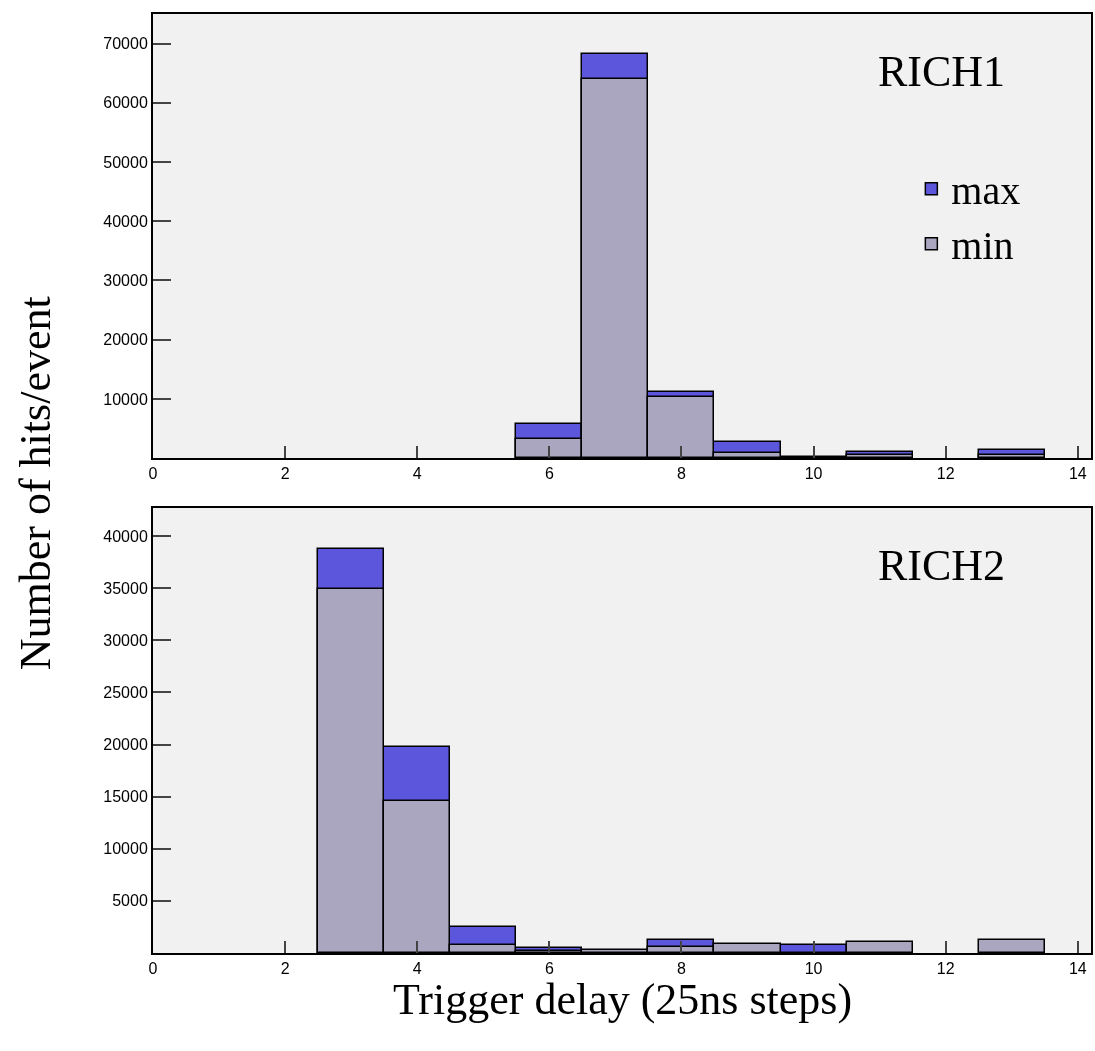 The image size is (1095, 1051). I want to click on annotation: RICH2, so click(942, 565).